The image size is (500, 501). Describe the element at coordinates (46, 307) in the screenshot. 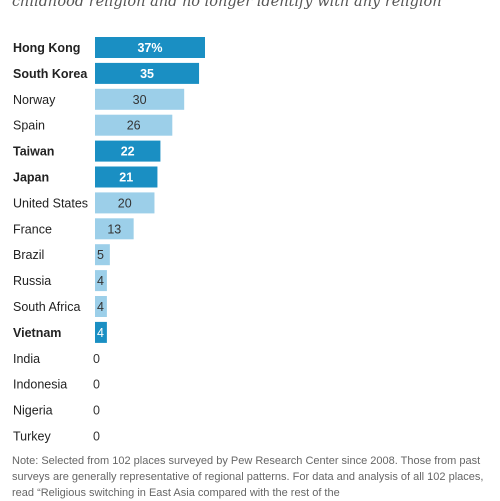

I see `category-label: South Africa` at that location.